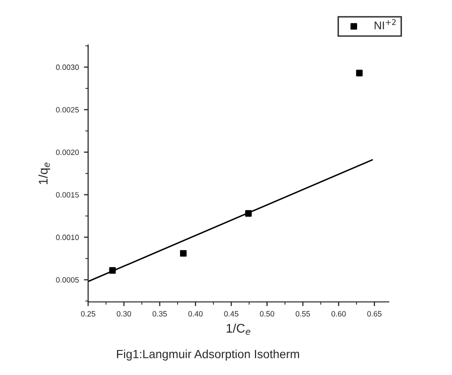 The width and height of the screenshot is (452, 375). Describe the element at coordinates (238, 329) in the screenshot. I see `x-axis-title: 1/C$_{e}$` at that location.